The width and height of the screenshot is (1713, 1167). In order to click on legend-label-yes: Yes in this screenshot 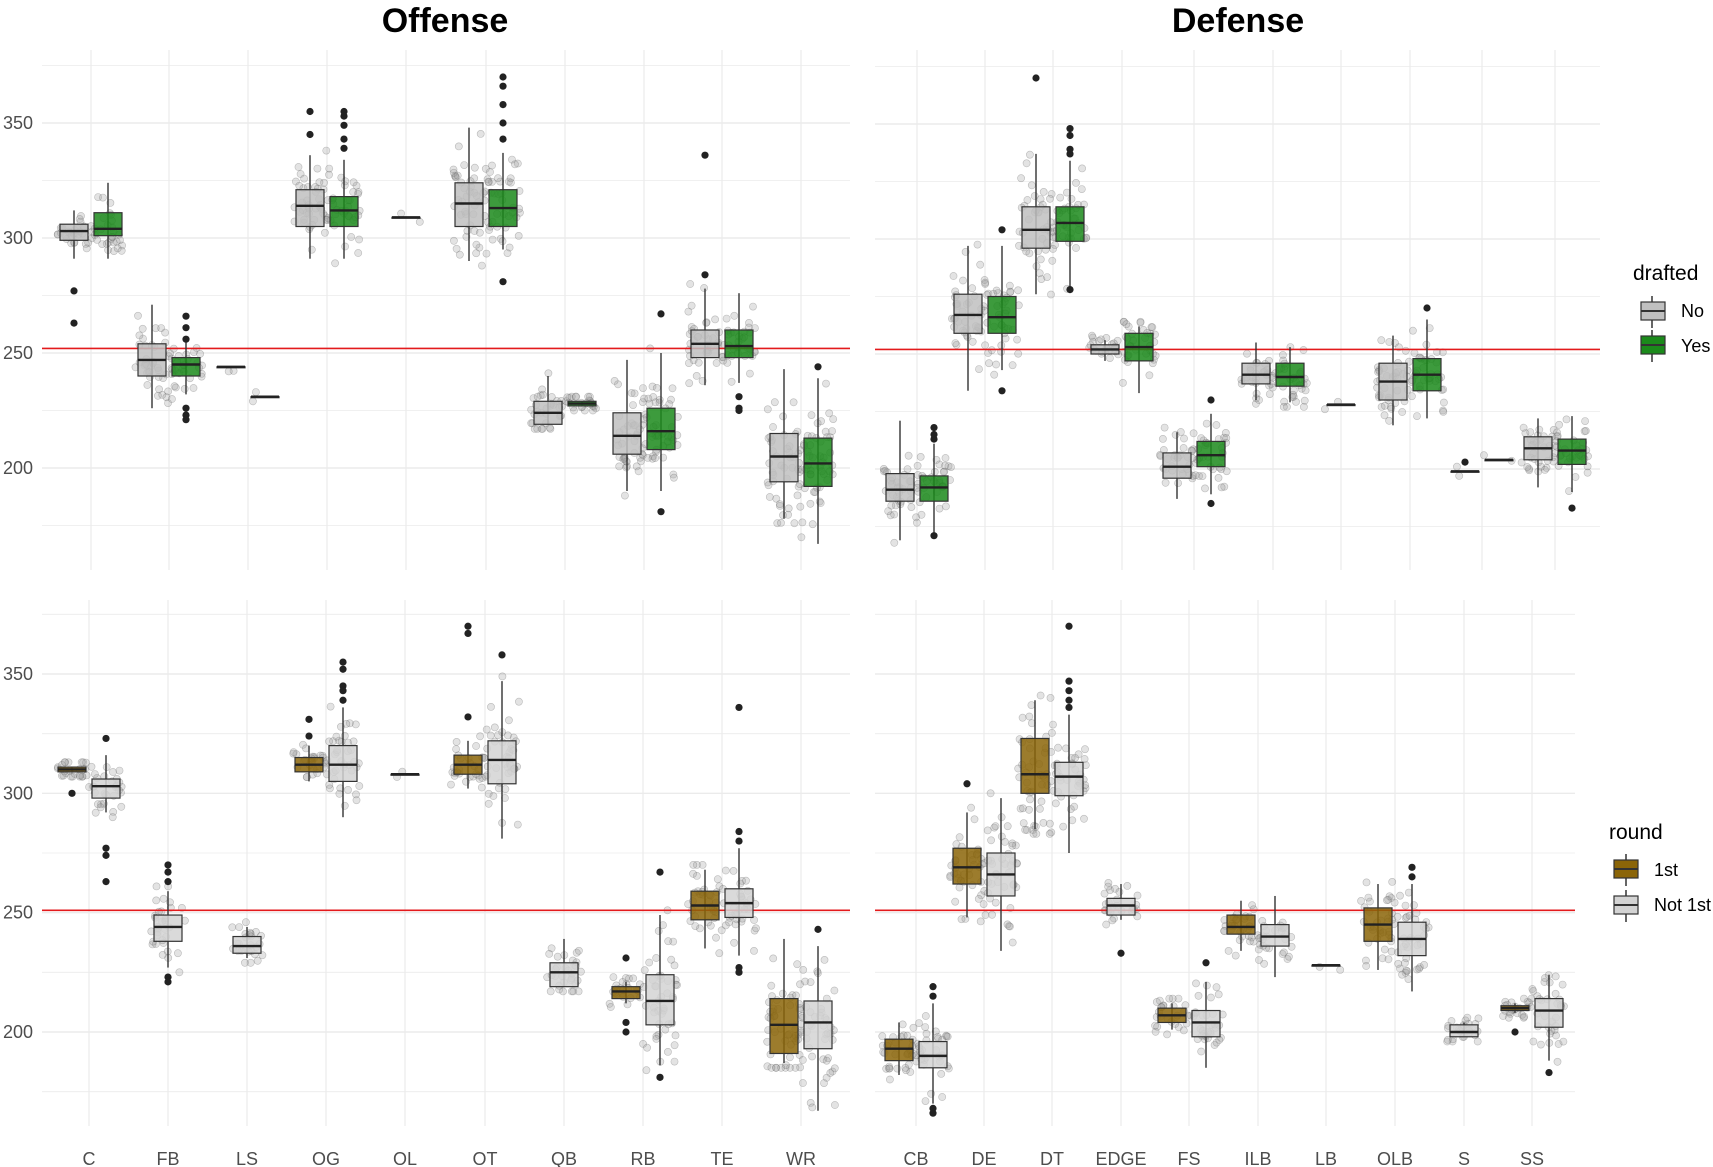, I will do `click(1695, 346)`.